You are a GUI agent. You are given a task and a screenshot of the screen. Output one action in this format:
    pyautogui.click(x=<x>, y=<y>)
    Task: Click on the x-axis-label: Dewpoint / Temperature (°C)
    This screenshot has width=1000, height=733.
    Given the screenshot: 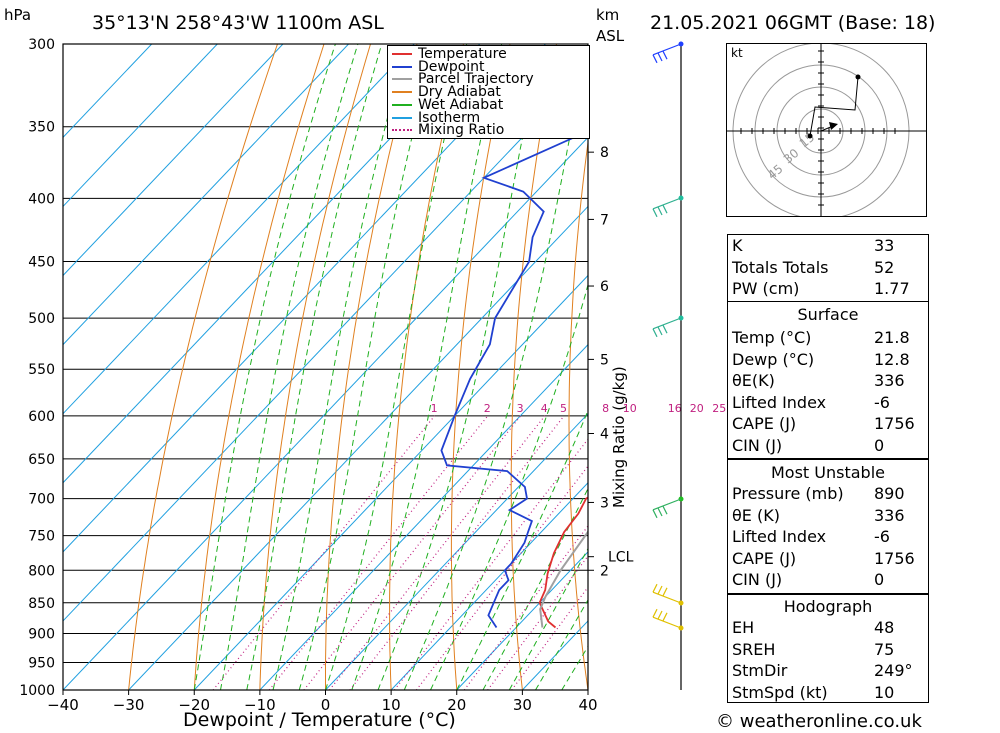 What is the action you would take?
    pyautogui.click(x=319, y=720)
    